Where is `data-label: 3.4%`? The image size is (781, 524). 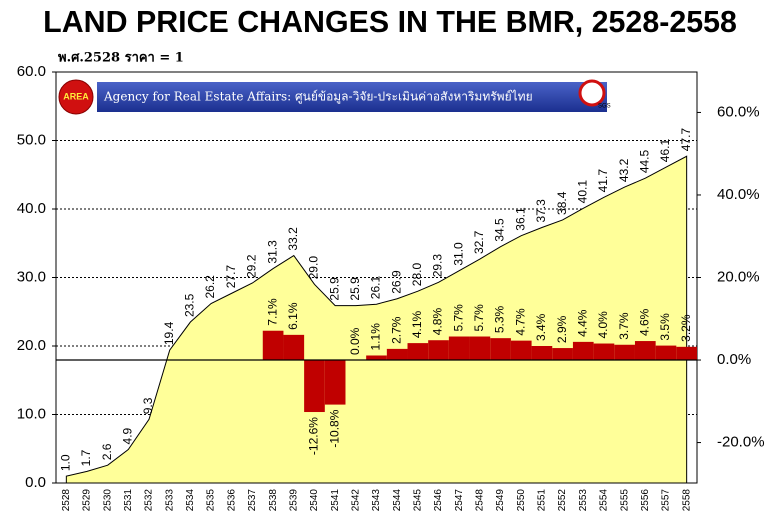 data-label: 3.4% is located at coordinates (541, 327).